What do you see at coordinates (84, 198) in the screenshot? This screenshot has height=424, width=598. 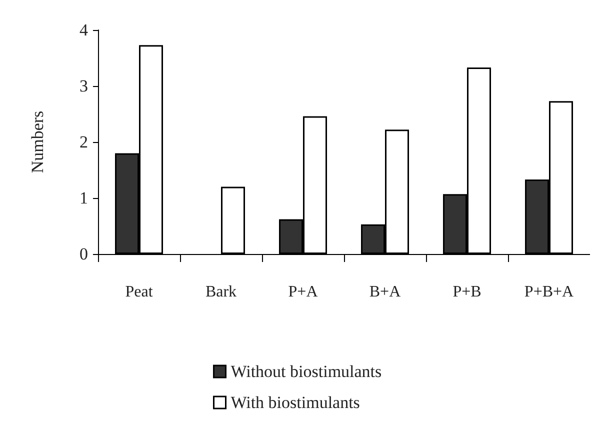 I see `y-tick-label: 1` at bounding box center [84, 198].